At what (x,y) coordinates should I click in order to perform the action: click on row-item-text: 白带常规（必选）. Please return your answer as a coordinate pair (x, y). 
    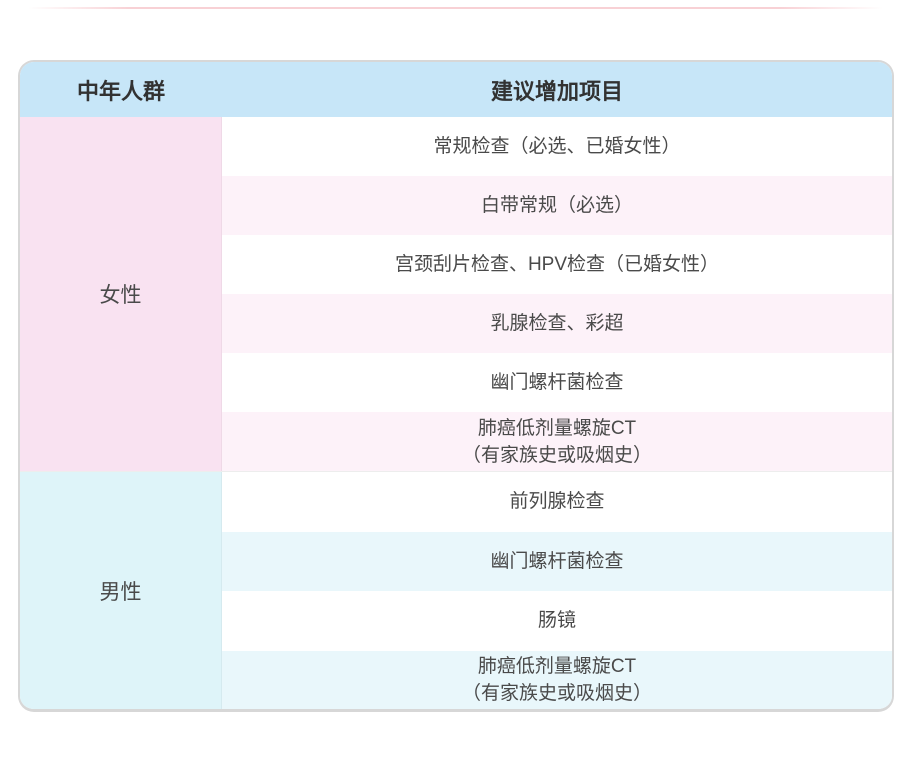
    Looking at the image, I should click on (556, 205).